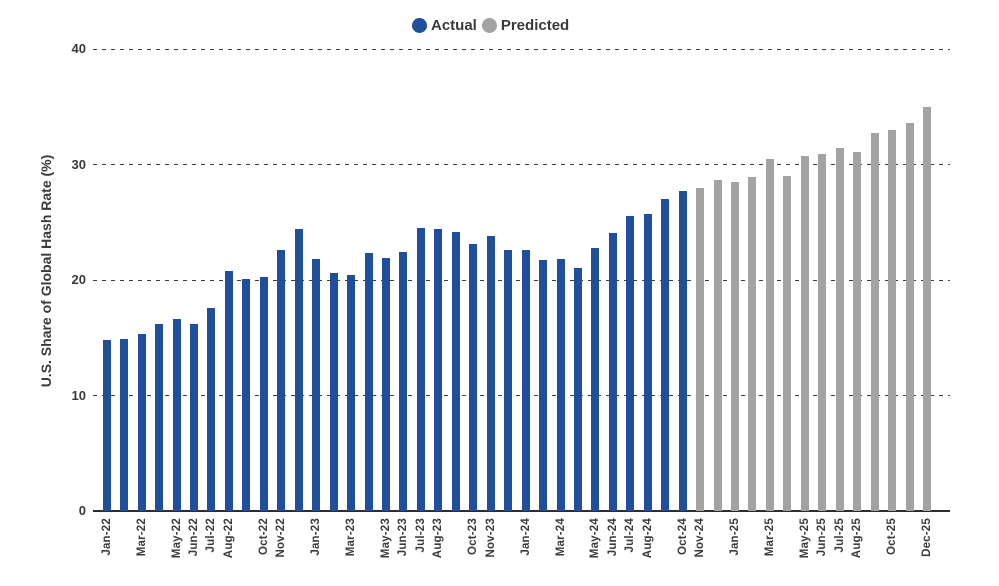 Image resolution: width=999 pixels, height=586 pixels. I want to click on x-tick-label-aug-25: Aug-25, so click(857, 538).